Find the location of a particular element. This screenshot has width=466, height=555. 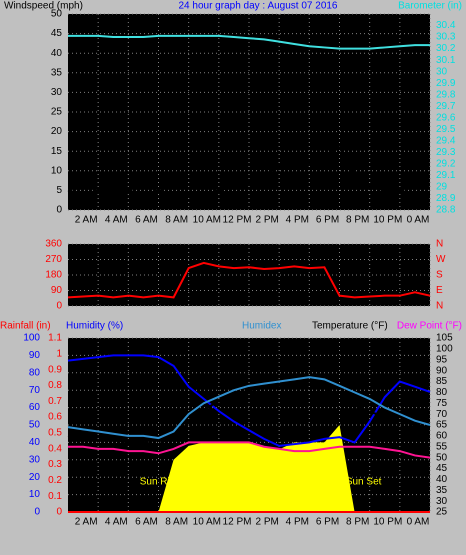

y2-tick-label: 29.9 is located at coordinates (446, 83).